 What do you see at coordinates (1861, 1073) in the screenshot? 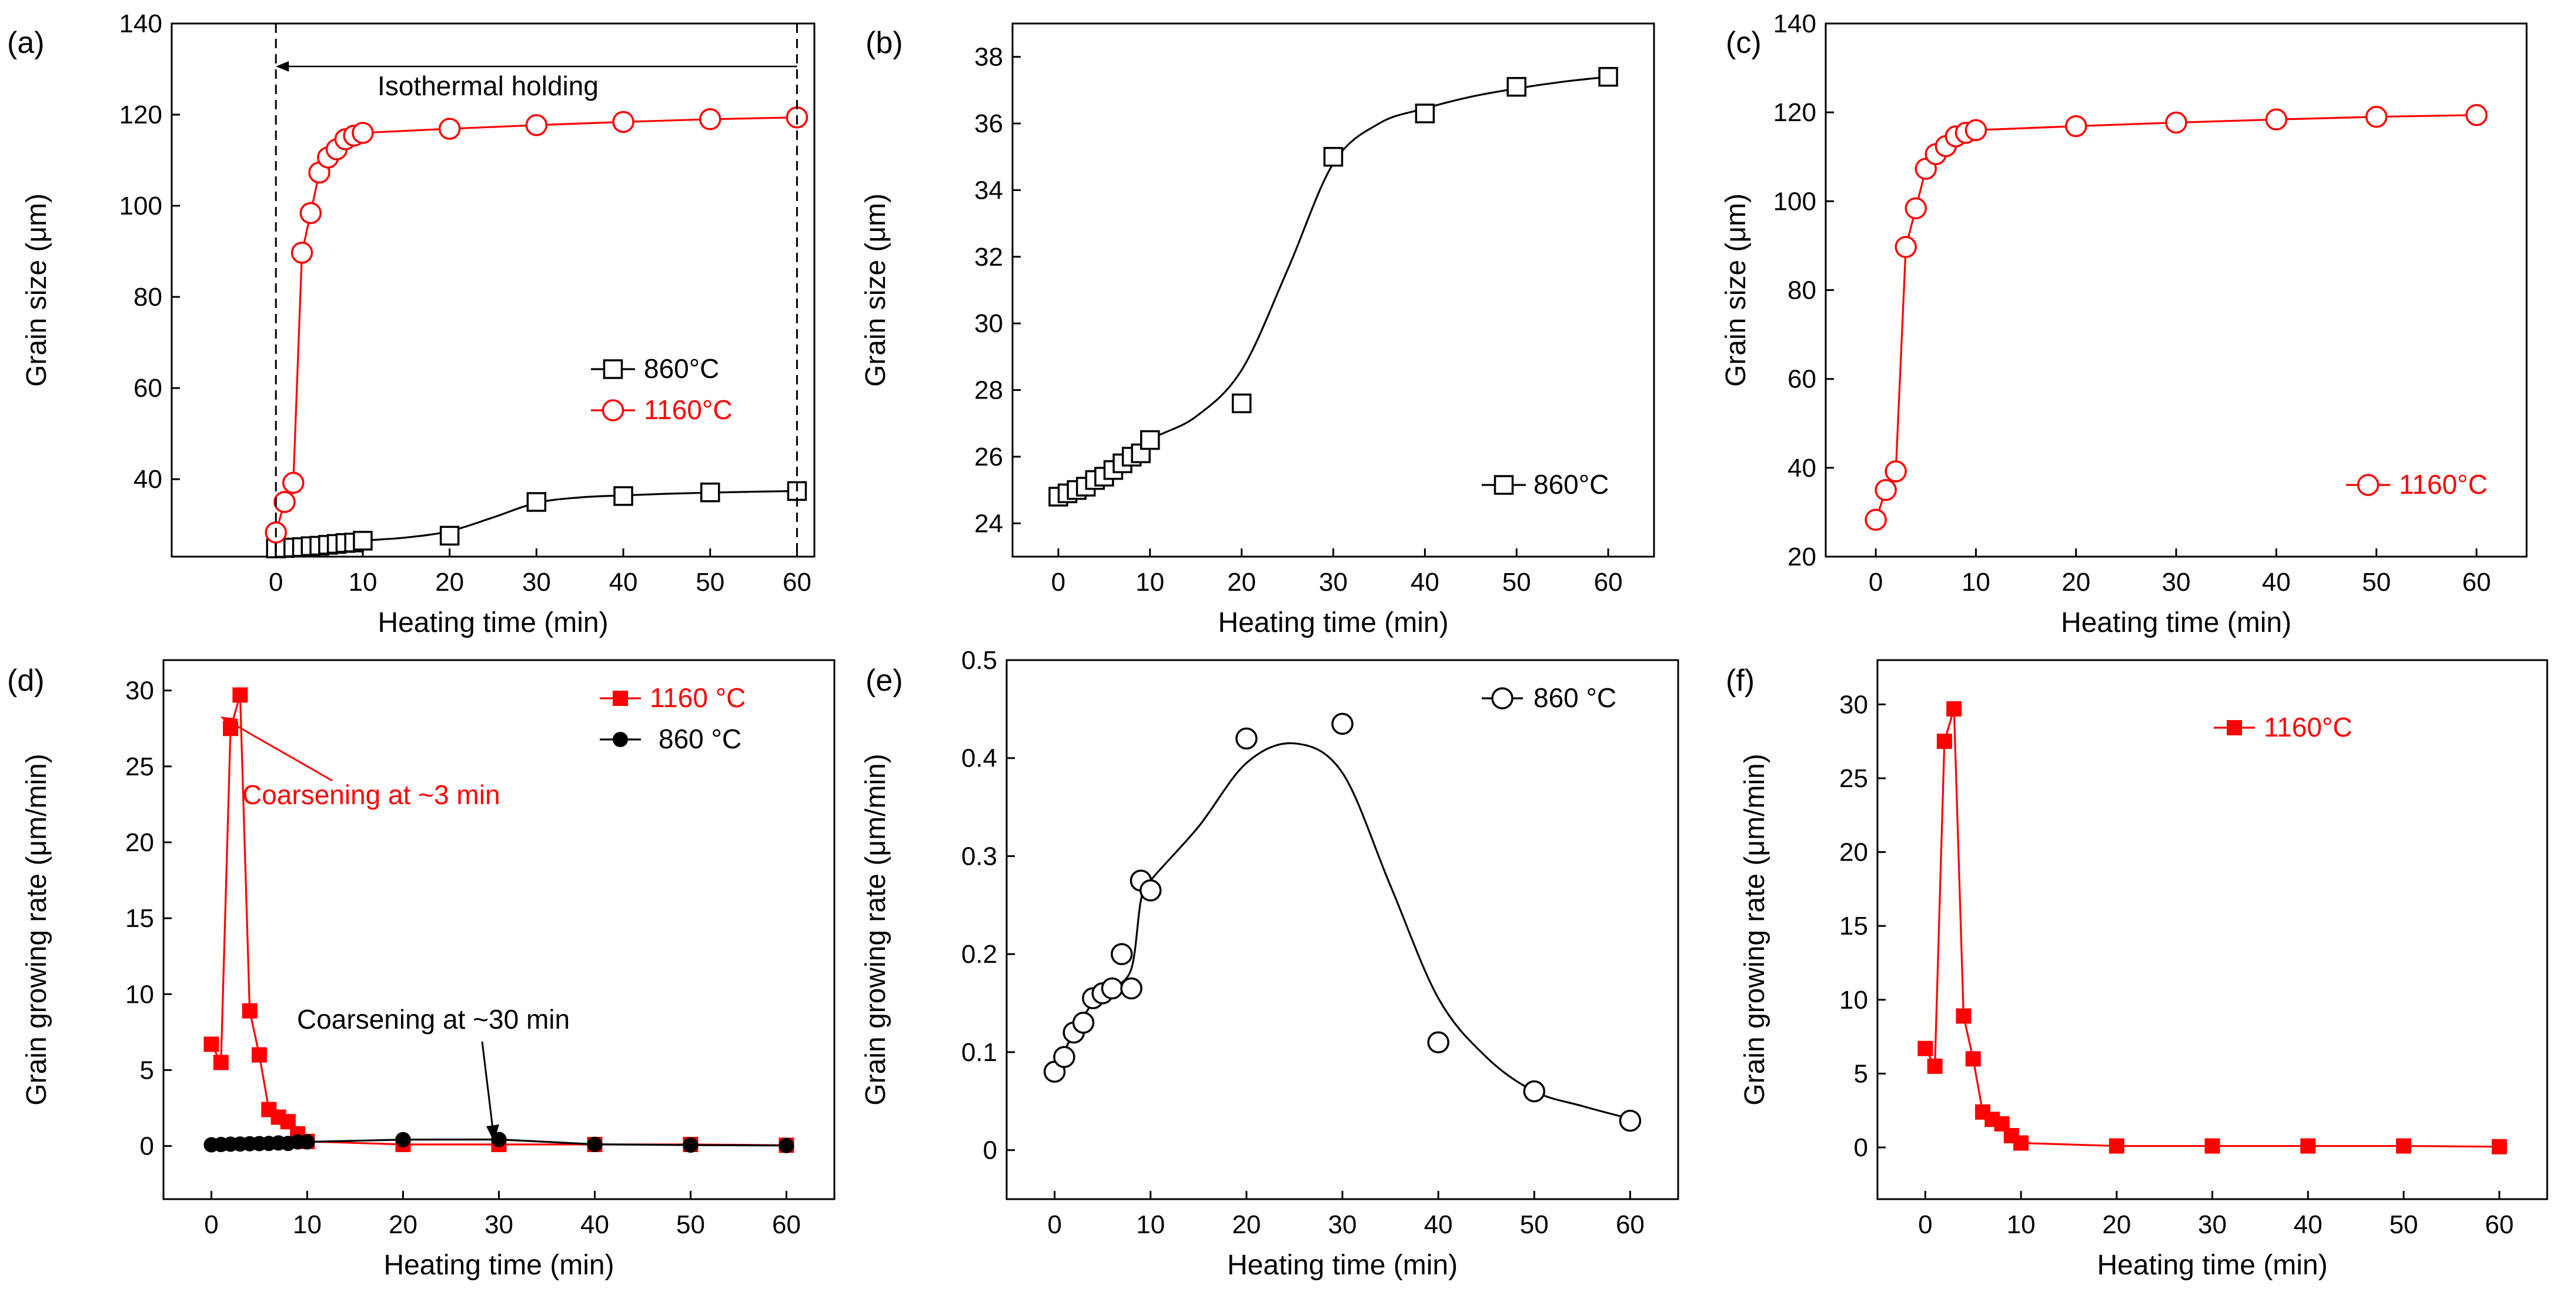
I see `y-tick-label: 5` at bounding box center [1861, 1073].